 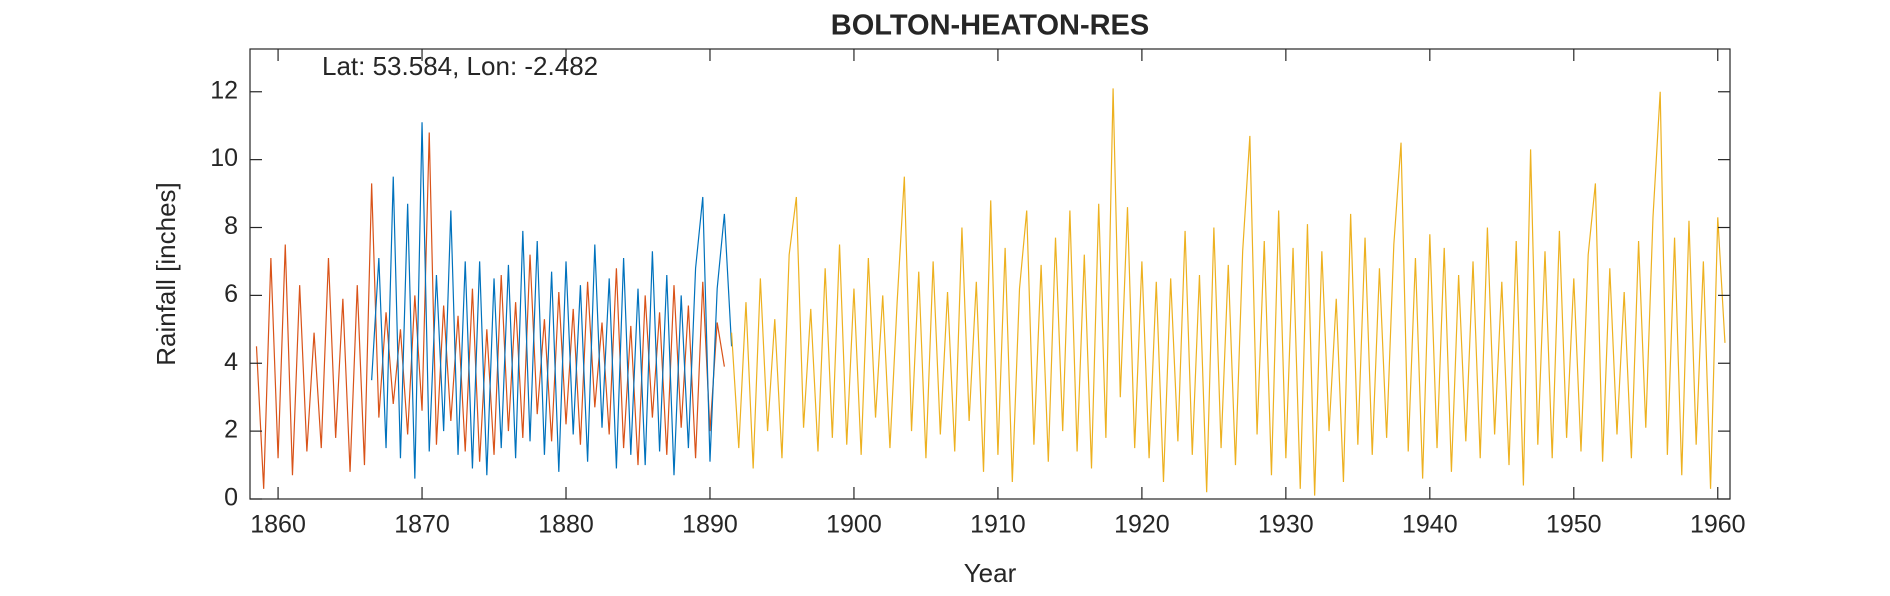 I want to click on y-tick-label: 8, so click(x=231, y=226).